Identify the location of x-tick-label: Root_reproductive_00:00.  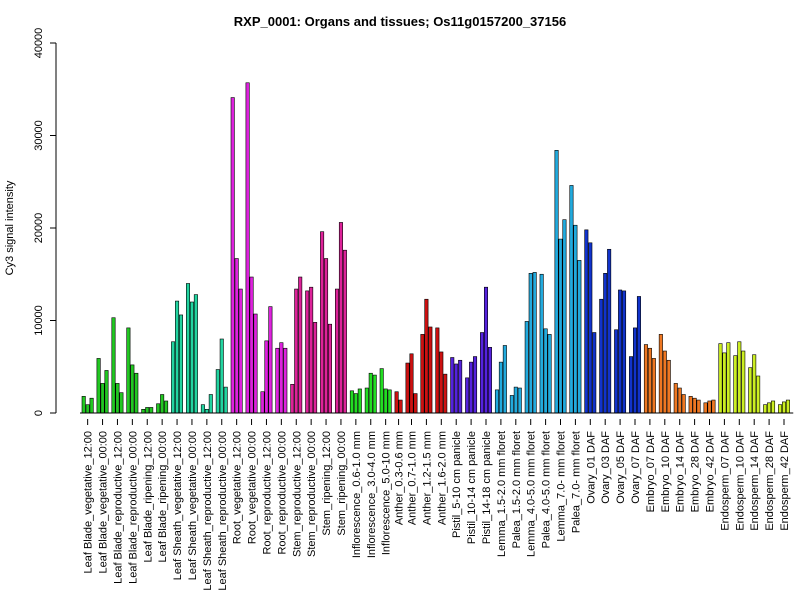
(282, 493).